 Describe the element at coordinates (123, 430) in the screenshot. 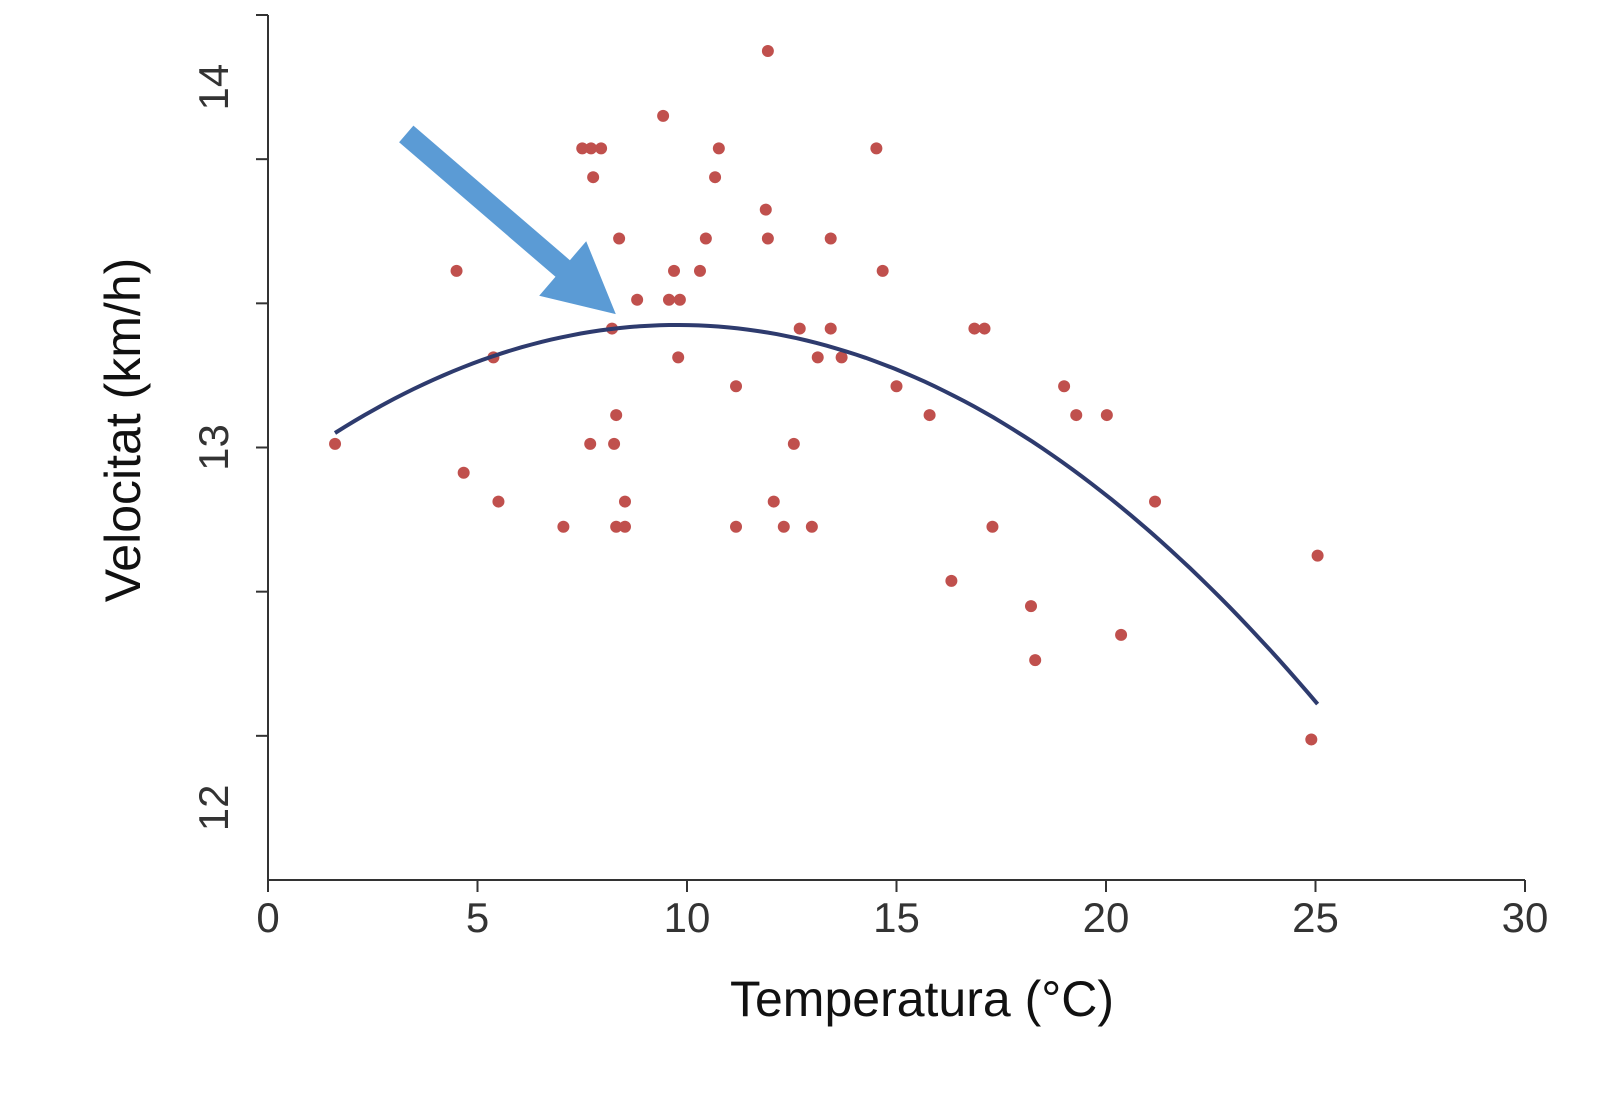

I see `y-axis-title: Velocitat (km/h)` at that location.